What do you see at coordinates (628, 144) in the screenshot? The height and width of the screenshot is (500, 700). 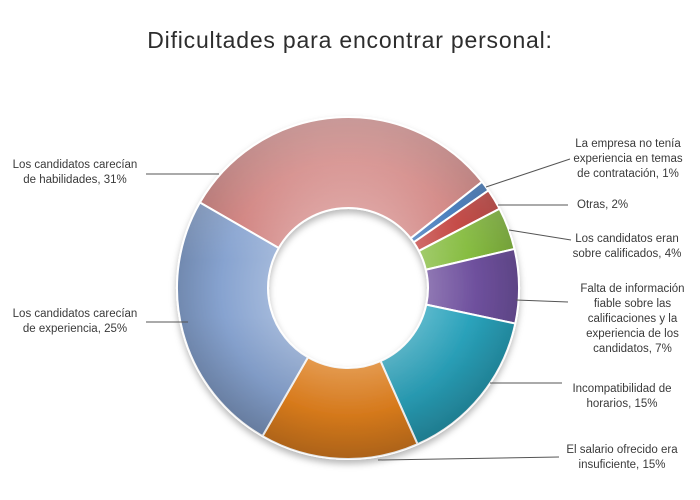 I see `slice-label-line: La empresa no tenía` at bounding box center [628, 144].